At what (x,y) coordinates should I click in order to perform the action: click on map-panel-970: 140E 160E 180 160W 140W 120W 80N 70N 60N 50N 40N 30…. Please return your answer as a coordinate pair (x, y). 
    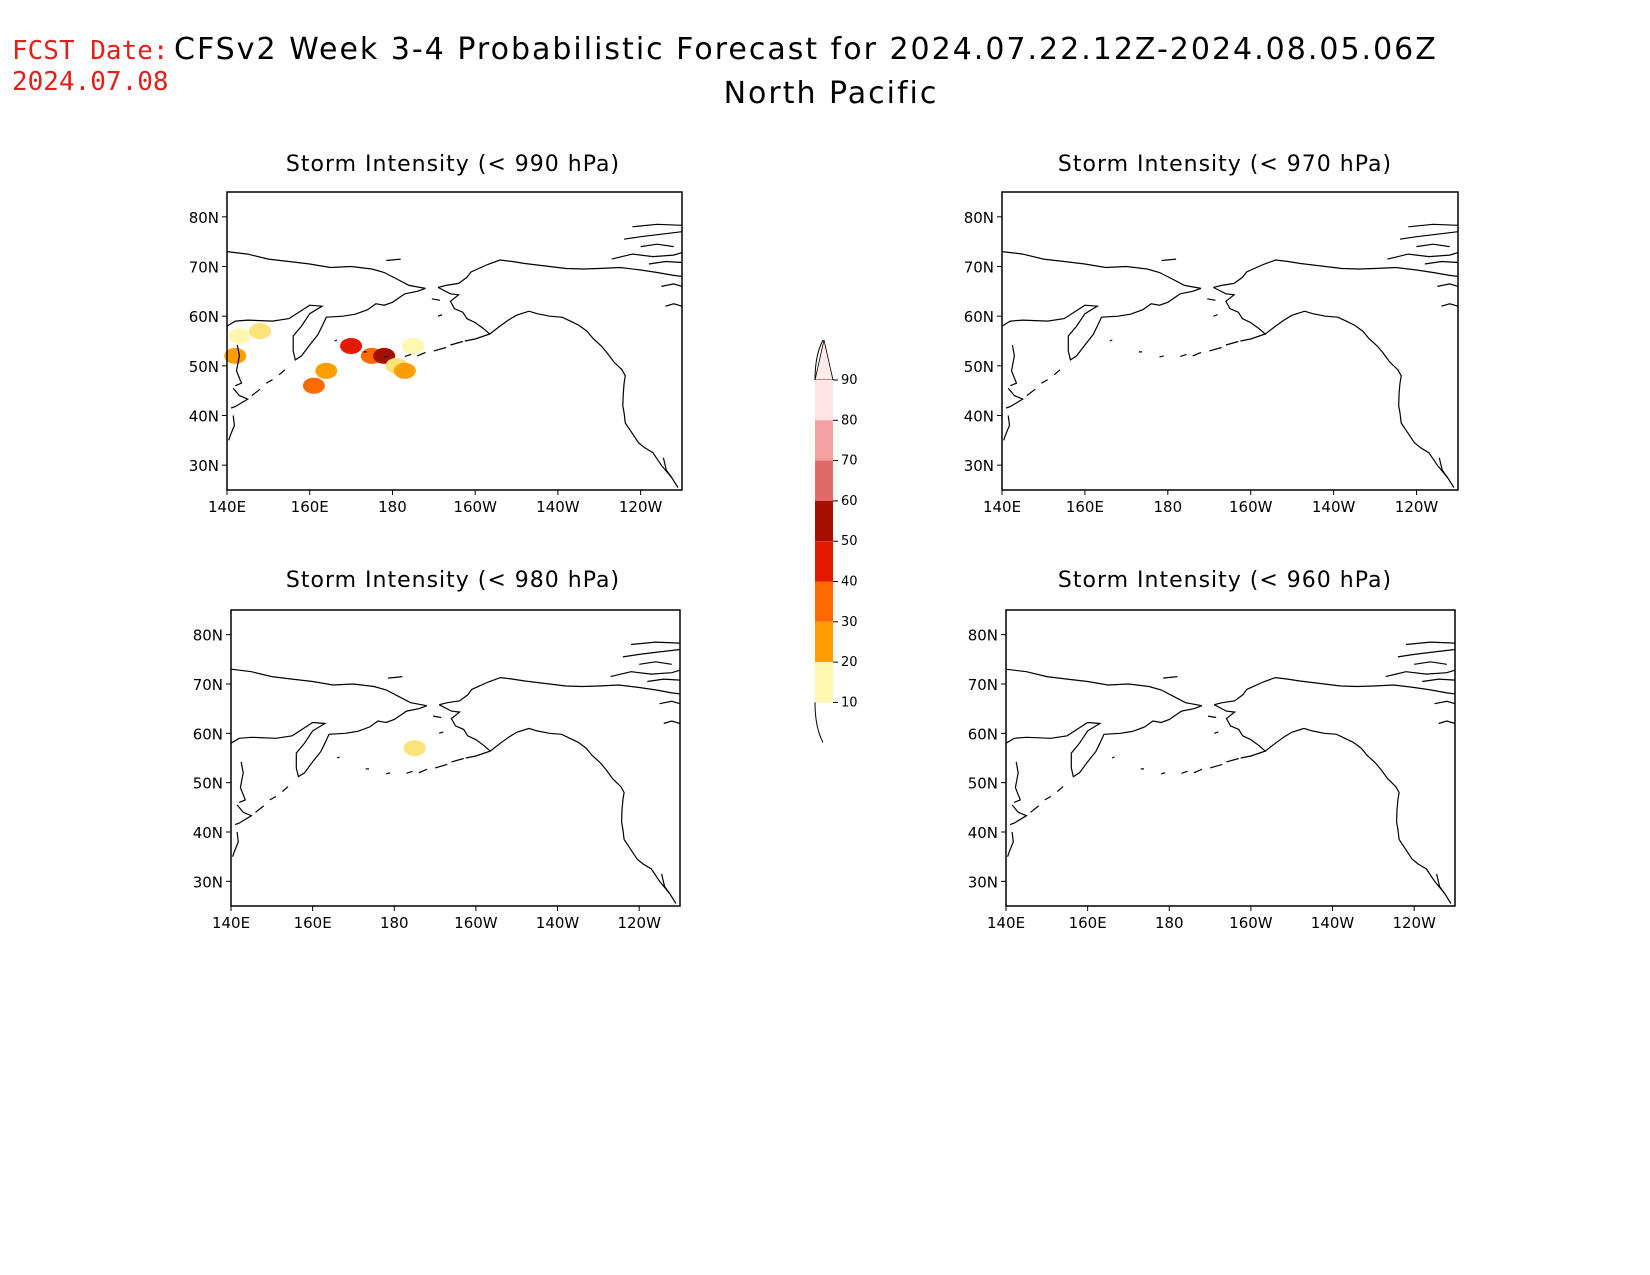
    Looking at the image, I should click on (1211, 353).